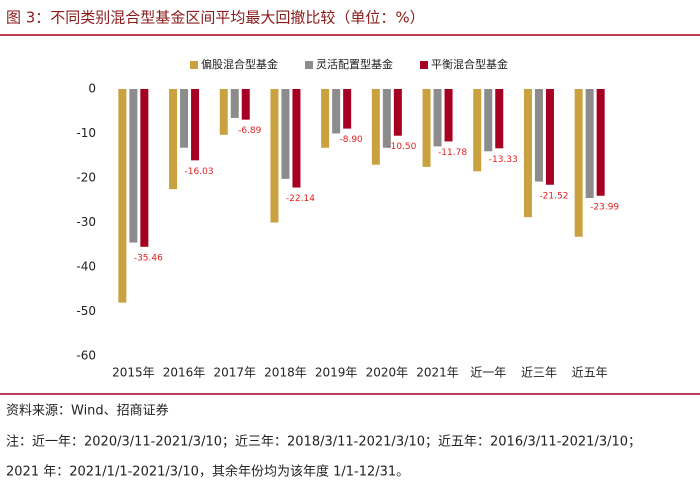 This screenshot has width=700, height=490. What do you see at coordinates (239, 64) in the screenshot?
I see `legend-label: 偏股混合型基金` at bounding box center [239, 64].